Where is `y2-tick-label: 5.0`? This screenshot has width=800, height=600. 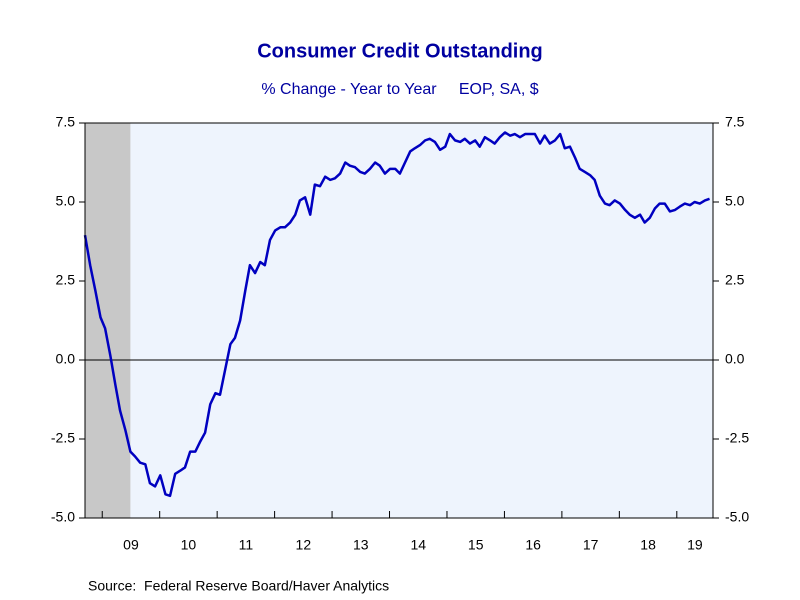
y2-tick-label: 5.0 is located at coordinates (735, 201).